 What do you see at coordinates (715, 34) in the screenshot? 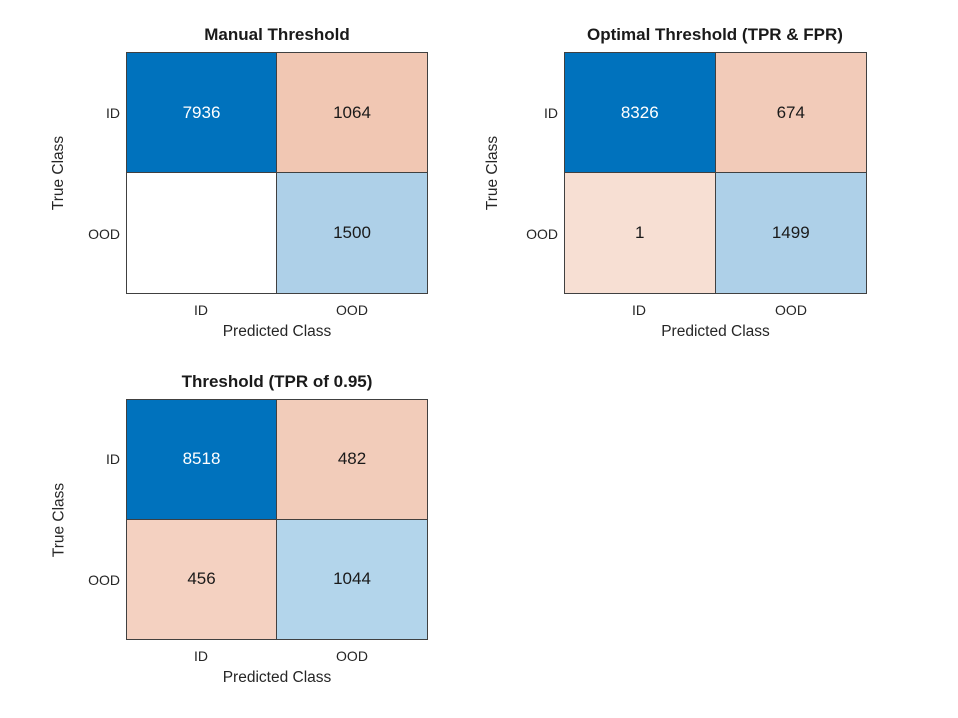
I see `chart-title: Optimal Threshold (TPR & FPR)` at bounding box center [715, 34].